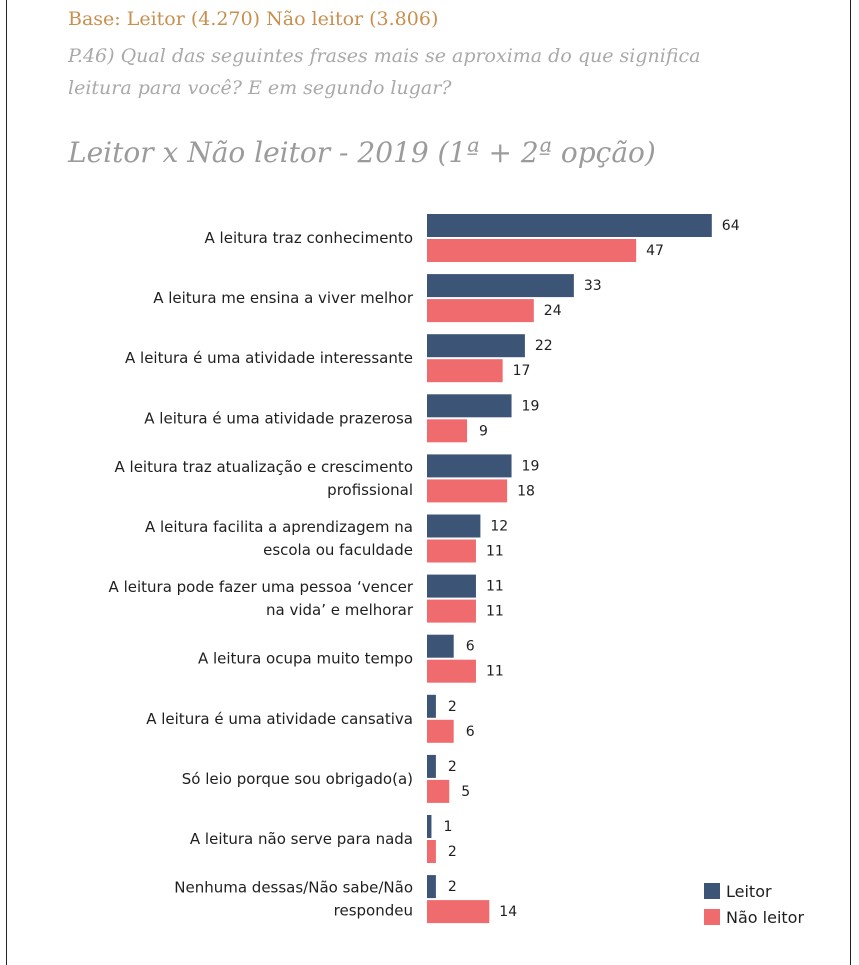 This screenshot has height=965, width=859. I want to click on category-label: Nenhuma dessas/Não sabe/Não, so click(293, 888).